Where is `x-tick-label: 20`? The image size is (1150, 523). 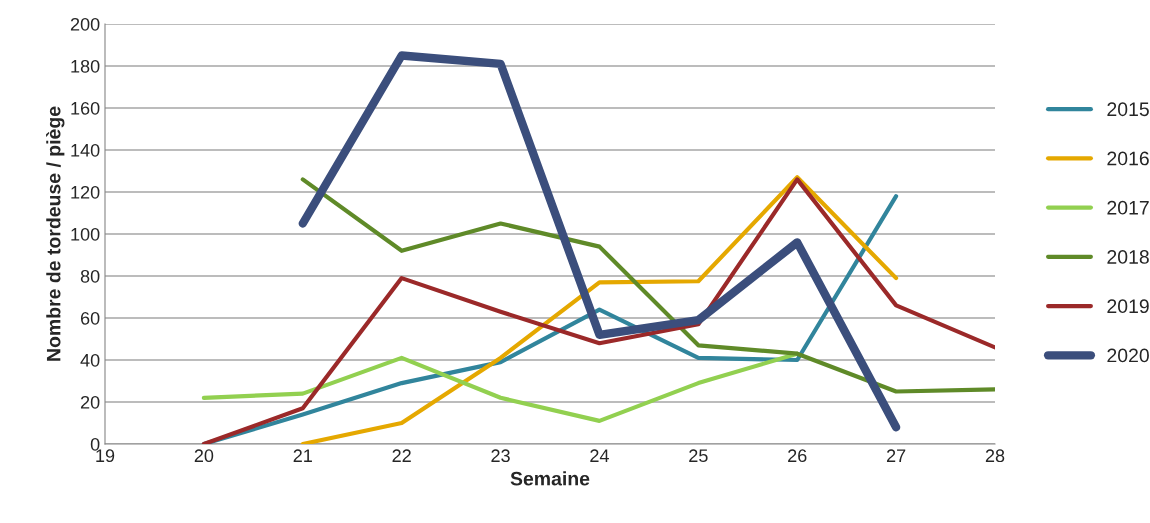 x-tick-label: 20 is located at coordinates (204, 456).